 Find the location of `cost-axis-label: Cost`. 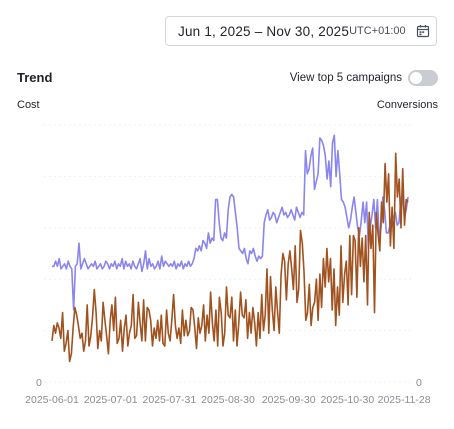

cost-axis-label: Cost is located at coordinates (28, 105).